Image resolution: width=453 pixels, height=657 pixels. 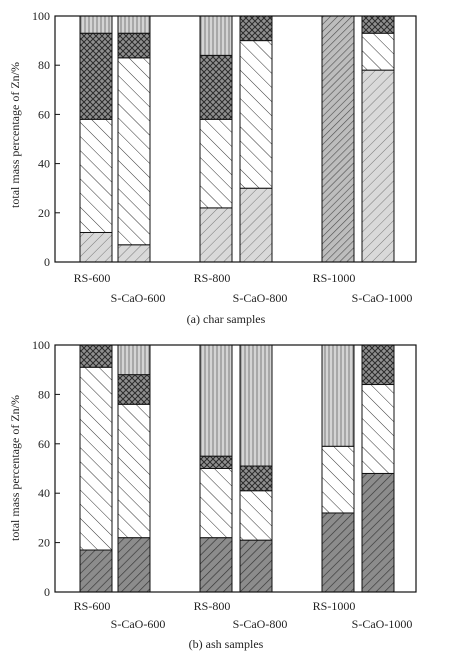 What do you see at coordinates (226, 644) in the screenshot?
I see `caption: (b) ash samples` at bounding box center [226, 644].